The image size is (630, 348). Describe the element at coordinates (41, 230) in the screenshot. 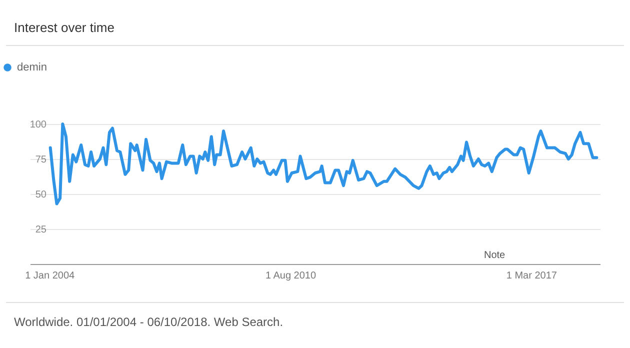

I see `y-tick-label: 25` at that location.